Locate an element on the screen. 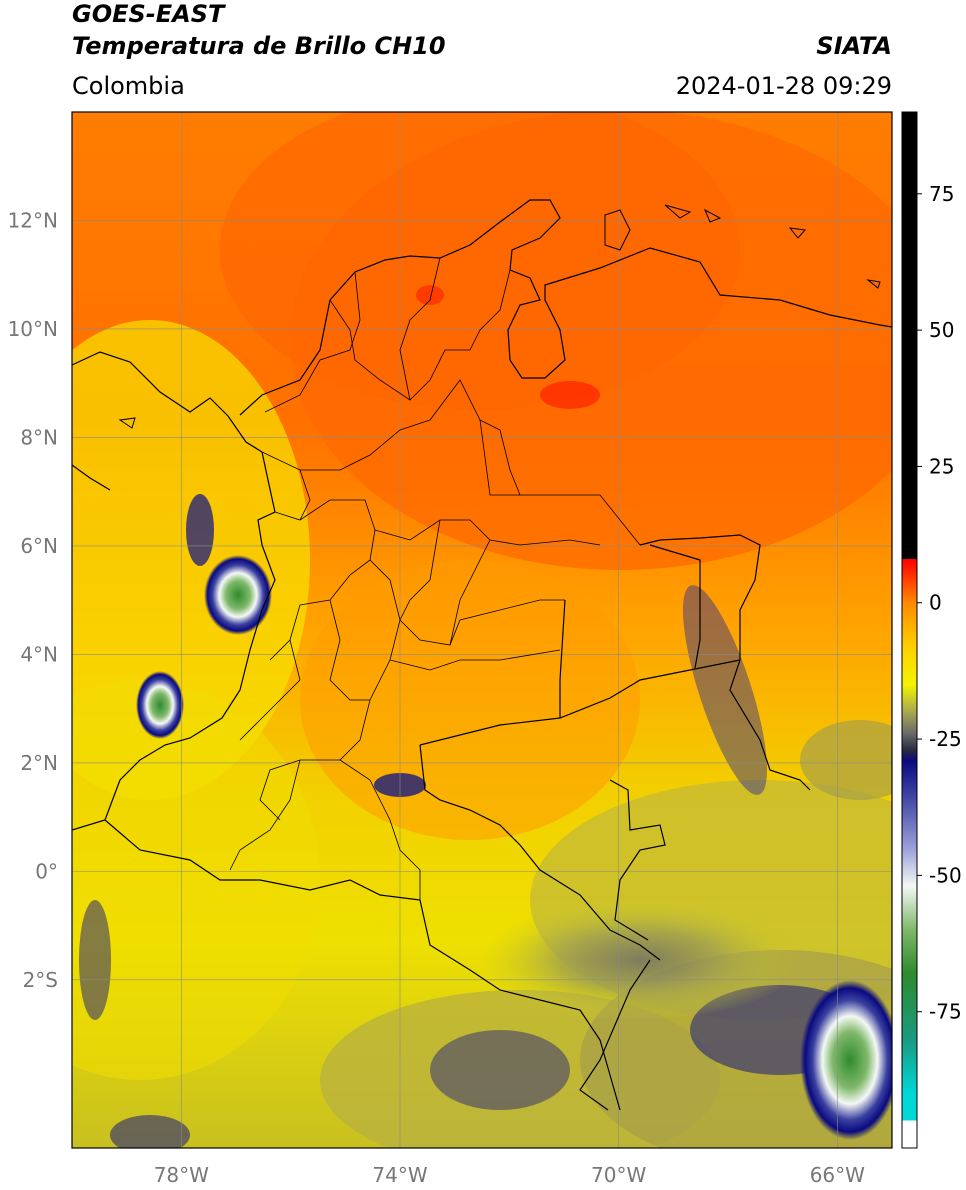 The width and height of the screenshot is (966, 1190). lat-tick-label: 12°N is located at coordinates (33, 220).